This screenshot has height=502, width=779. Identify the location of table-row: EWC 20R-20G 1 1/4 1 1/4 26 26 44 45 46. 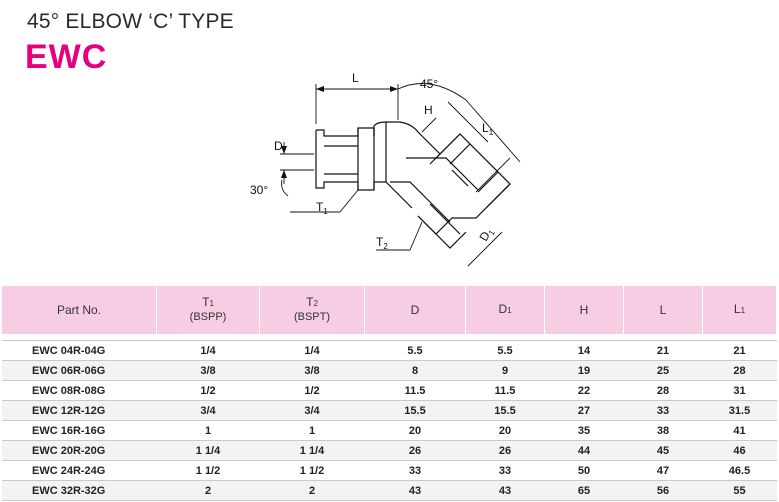
(389, 450).